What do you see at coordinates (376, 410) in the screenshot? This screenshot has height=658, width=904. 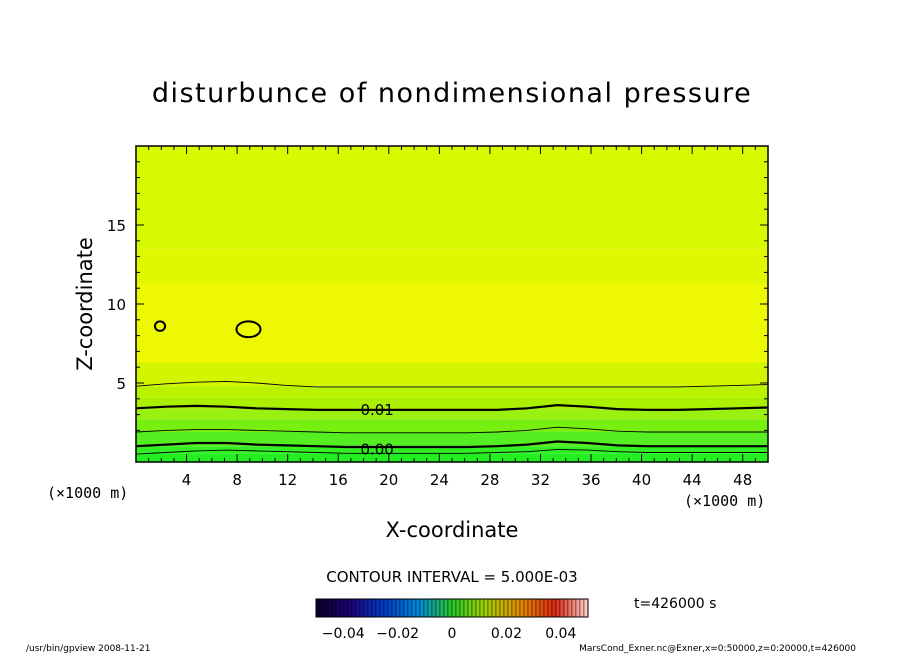 I see `contour-label-0: 0.01` at bounding box center [376, 410].